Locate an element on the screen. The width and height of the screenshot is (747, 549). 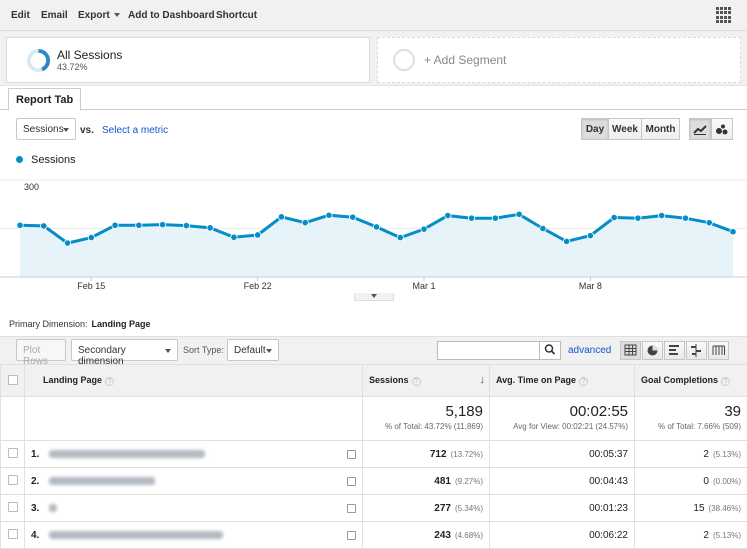
avg-time-header: Avg. Time on Page? is located at coordinates (562, 380).